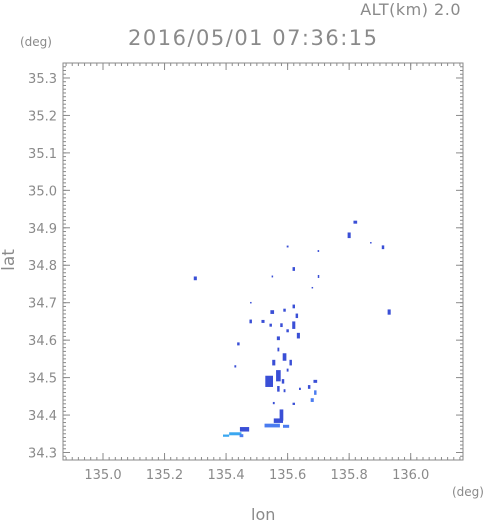 The height and width of the screenshot is (524, 491). What do you see at coordinates (164, 475) in the screenshot?
I see `x-tick-label: 135.2` at bounding box center [164, 475].